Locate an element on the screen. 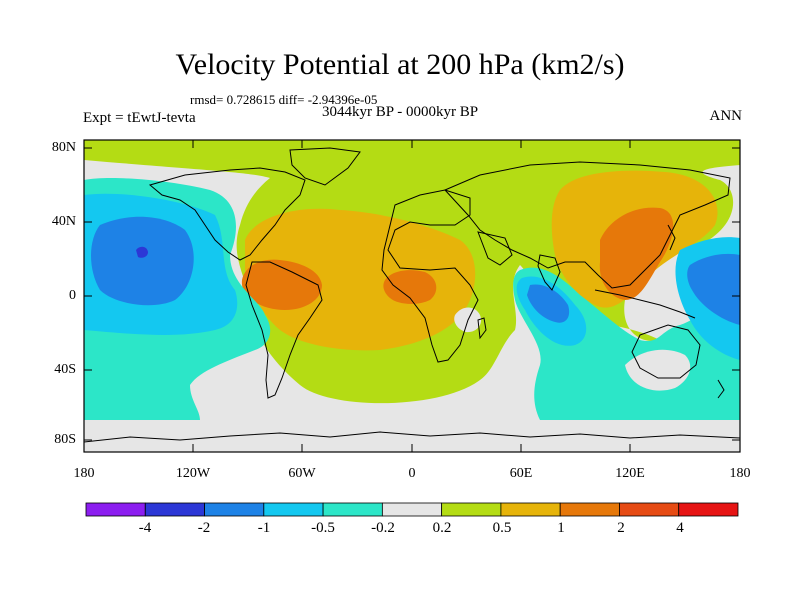 This screenshot has height=600, width=800. colorbar-label: 0.2 is located at coordinates (442, 528).